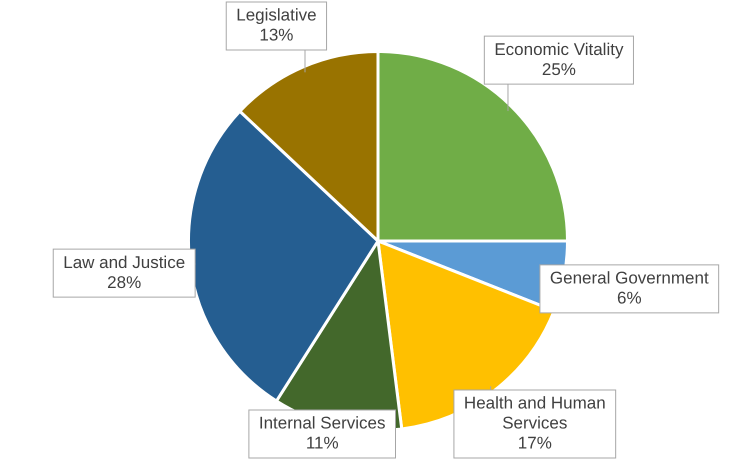 The image size is (756, 460). What do you see at coordinates (535, 443) in the screenshot?
I see `data-label: 17%` at bounding box center [535, 443].